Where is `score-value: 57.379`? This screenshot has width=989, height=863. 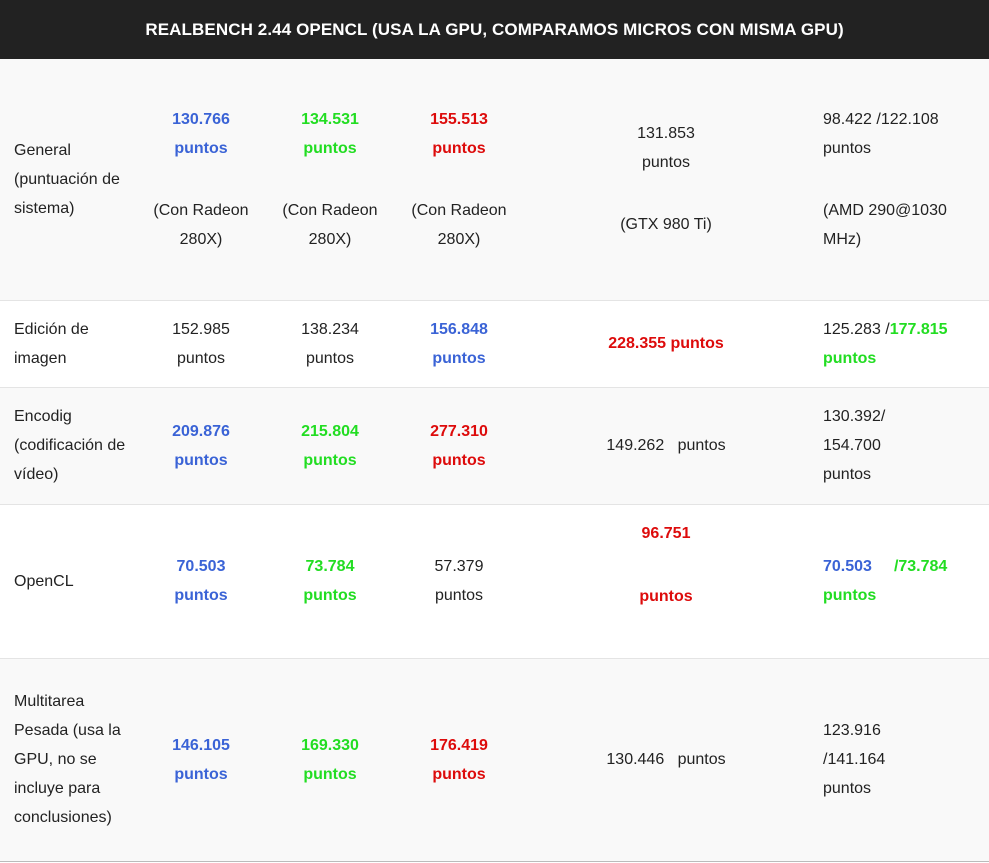 score-value: 57.379 is located at coordinates (459, 566).